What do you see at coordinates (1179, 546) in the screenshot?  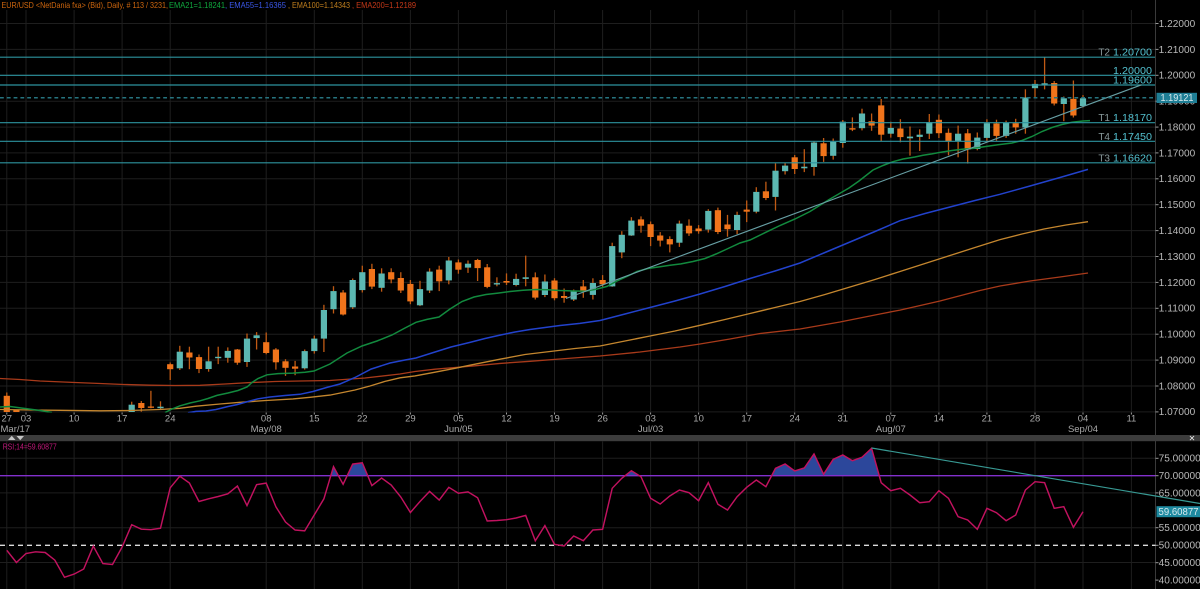 I see `svg-text: 50.00000` at bounding box center [1179, 546].